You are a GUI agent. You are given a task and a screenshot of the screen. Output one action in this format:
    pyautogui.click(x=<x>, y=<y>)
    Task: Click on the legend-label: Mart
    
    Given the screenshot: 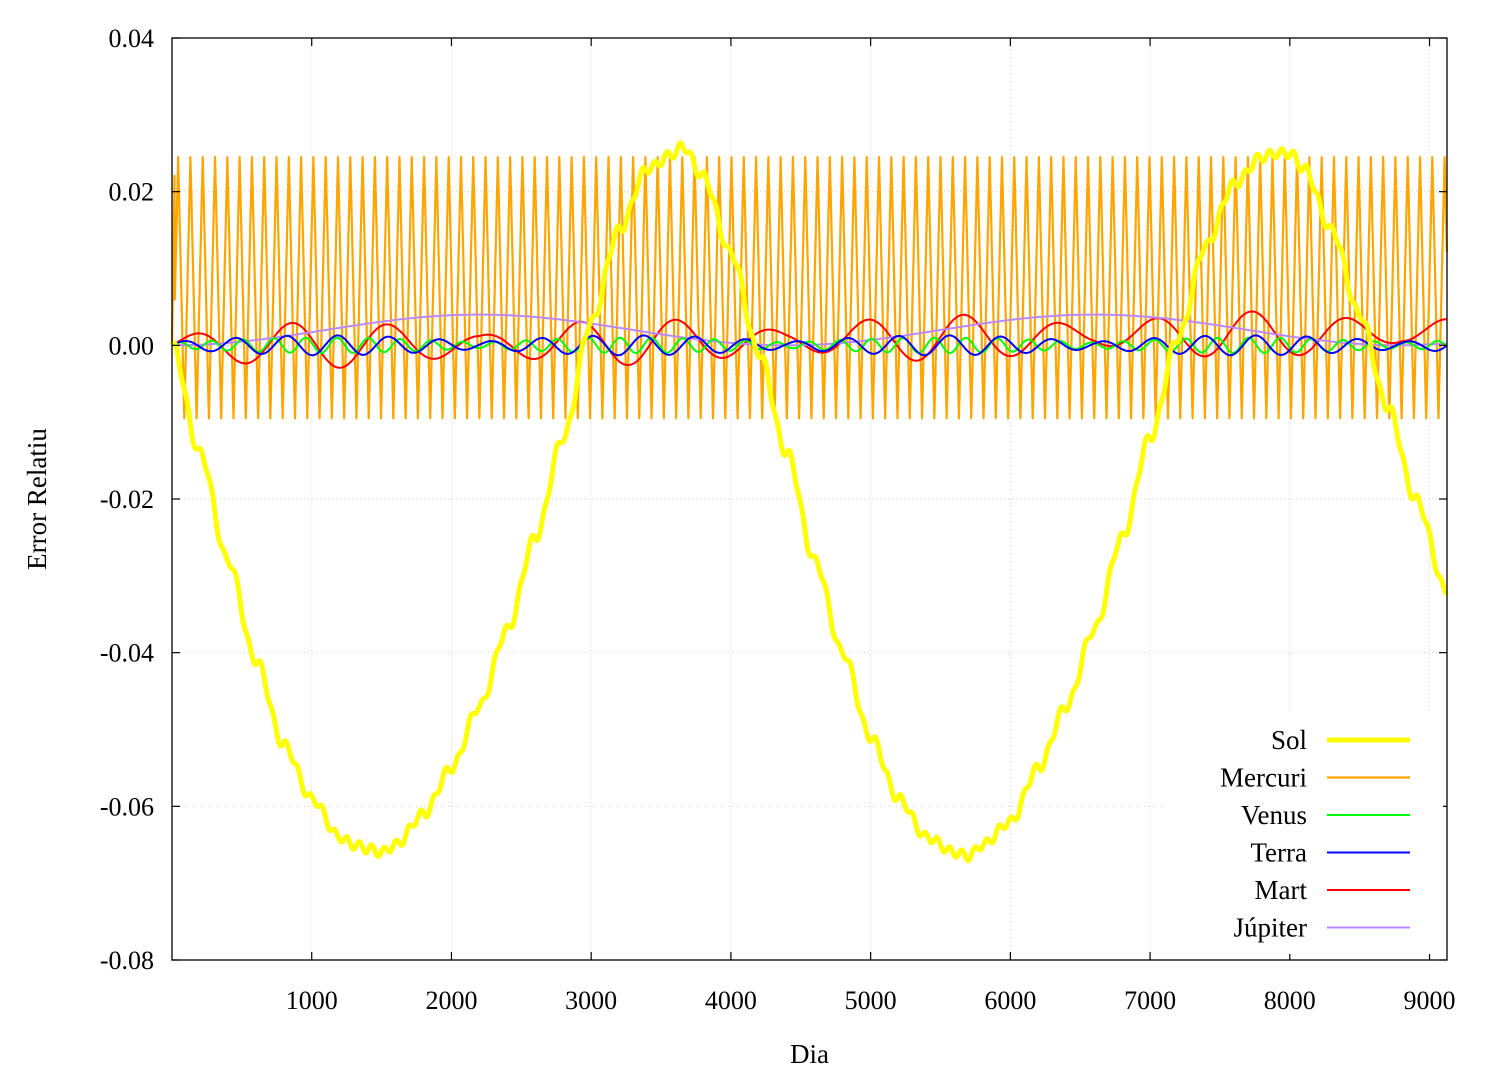 What is the action you would take?
    pyautogui.click(x=1281, y=890)
    